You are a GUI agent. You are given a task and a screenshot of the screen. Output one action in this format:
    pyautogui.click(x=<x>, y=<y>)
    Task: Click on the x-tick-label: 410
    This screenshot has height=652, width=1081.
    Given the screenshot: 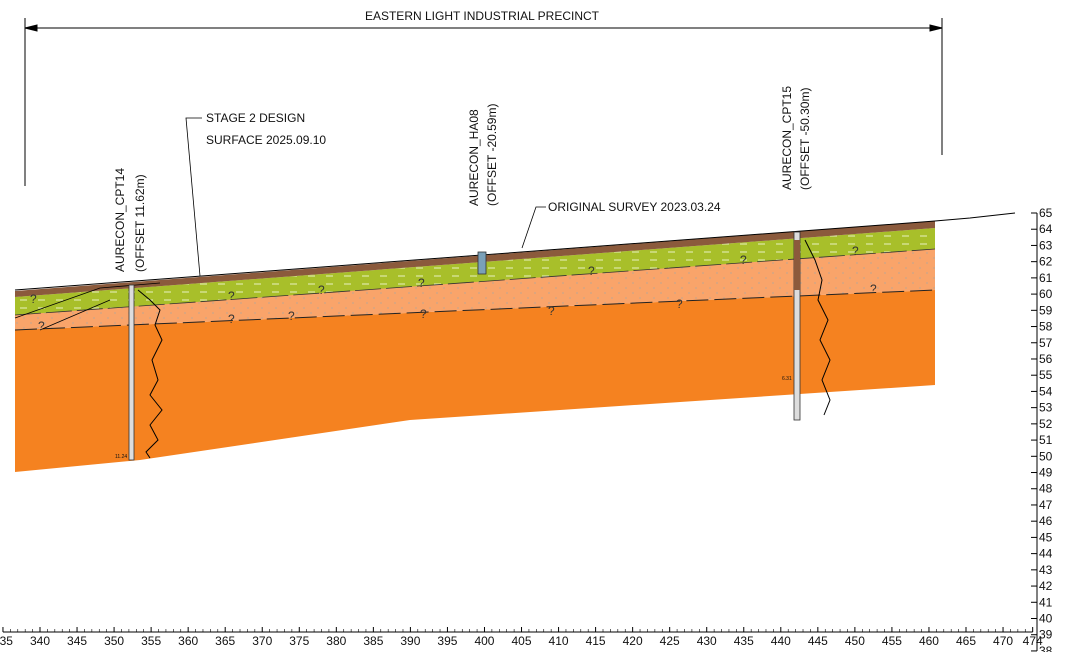 What is the action you would take?
    pyautogui.click(x=559, y=641)
    